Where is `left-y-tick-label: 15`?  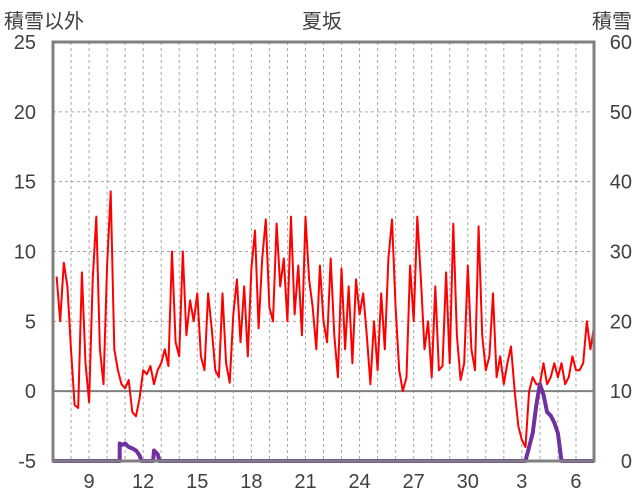
left-y-tick-label: 15 is located at coordinates (25, 183).